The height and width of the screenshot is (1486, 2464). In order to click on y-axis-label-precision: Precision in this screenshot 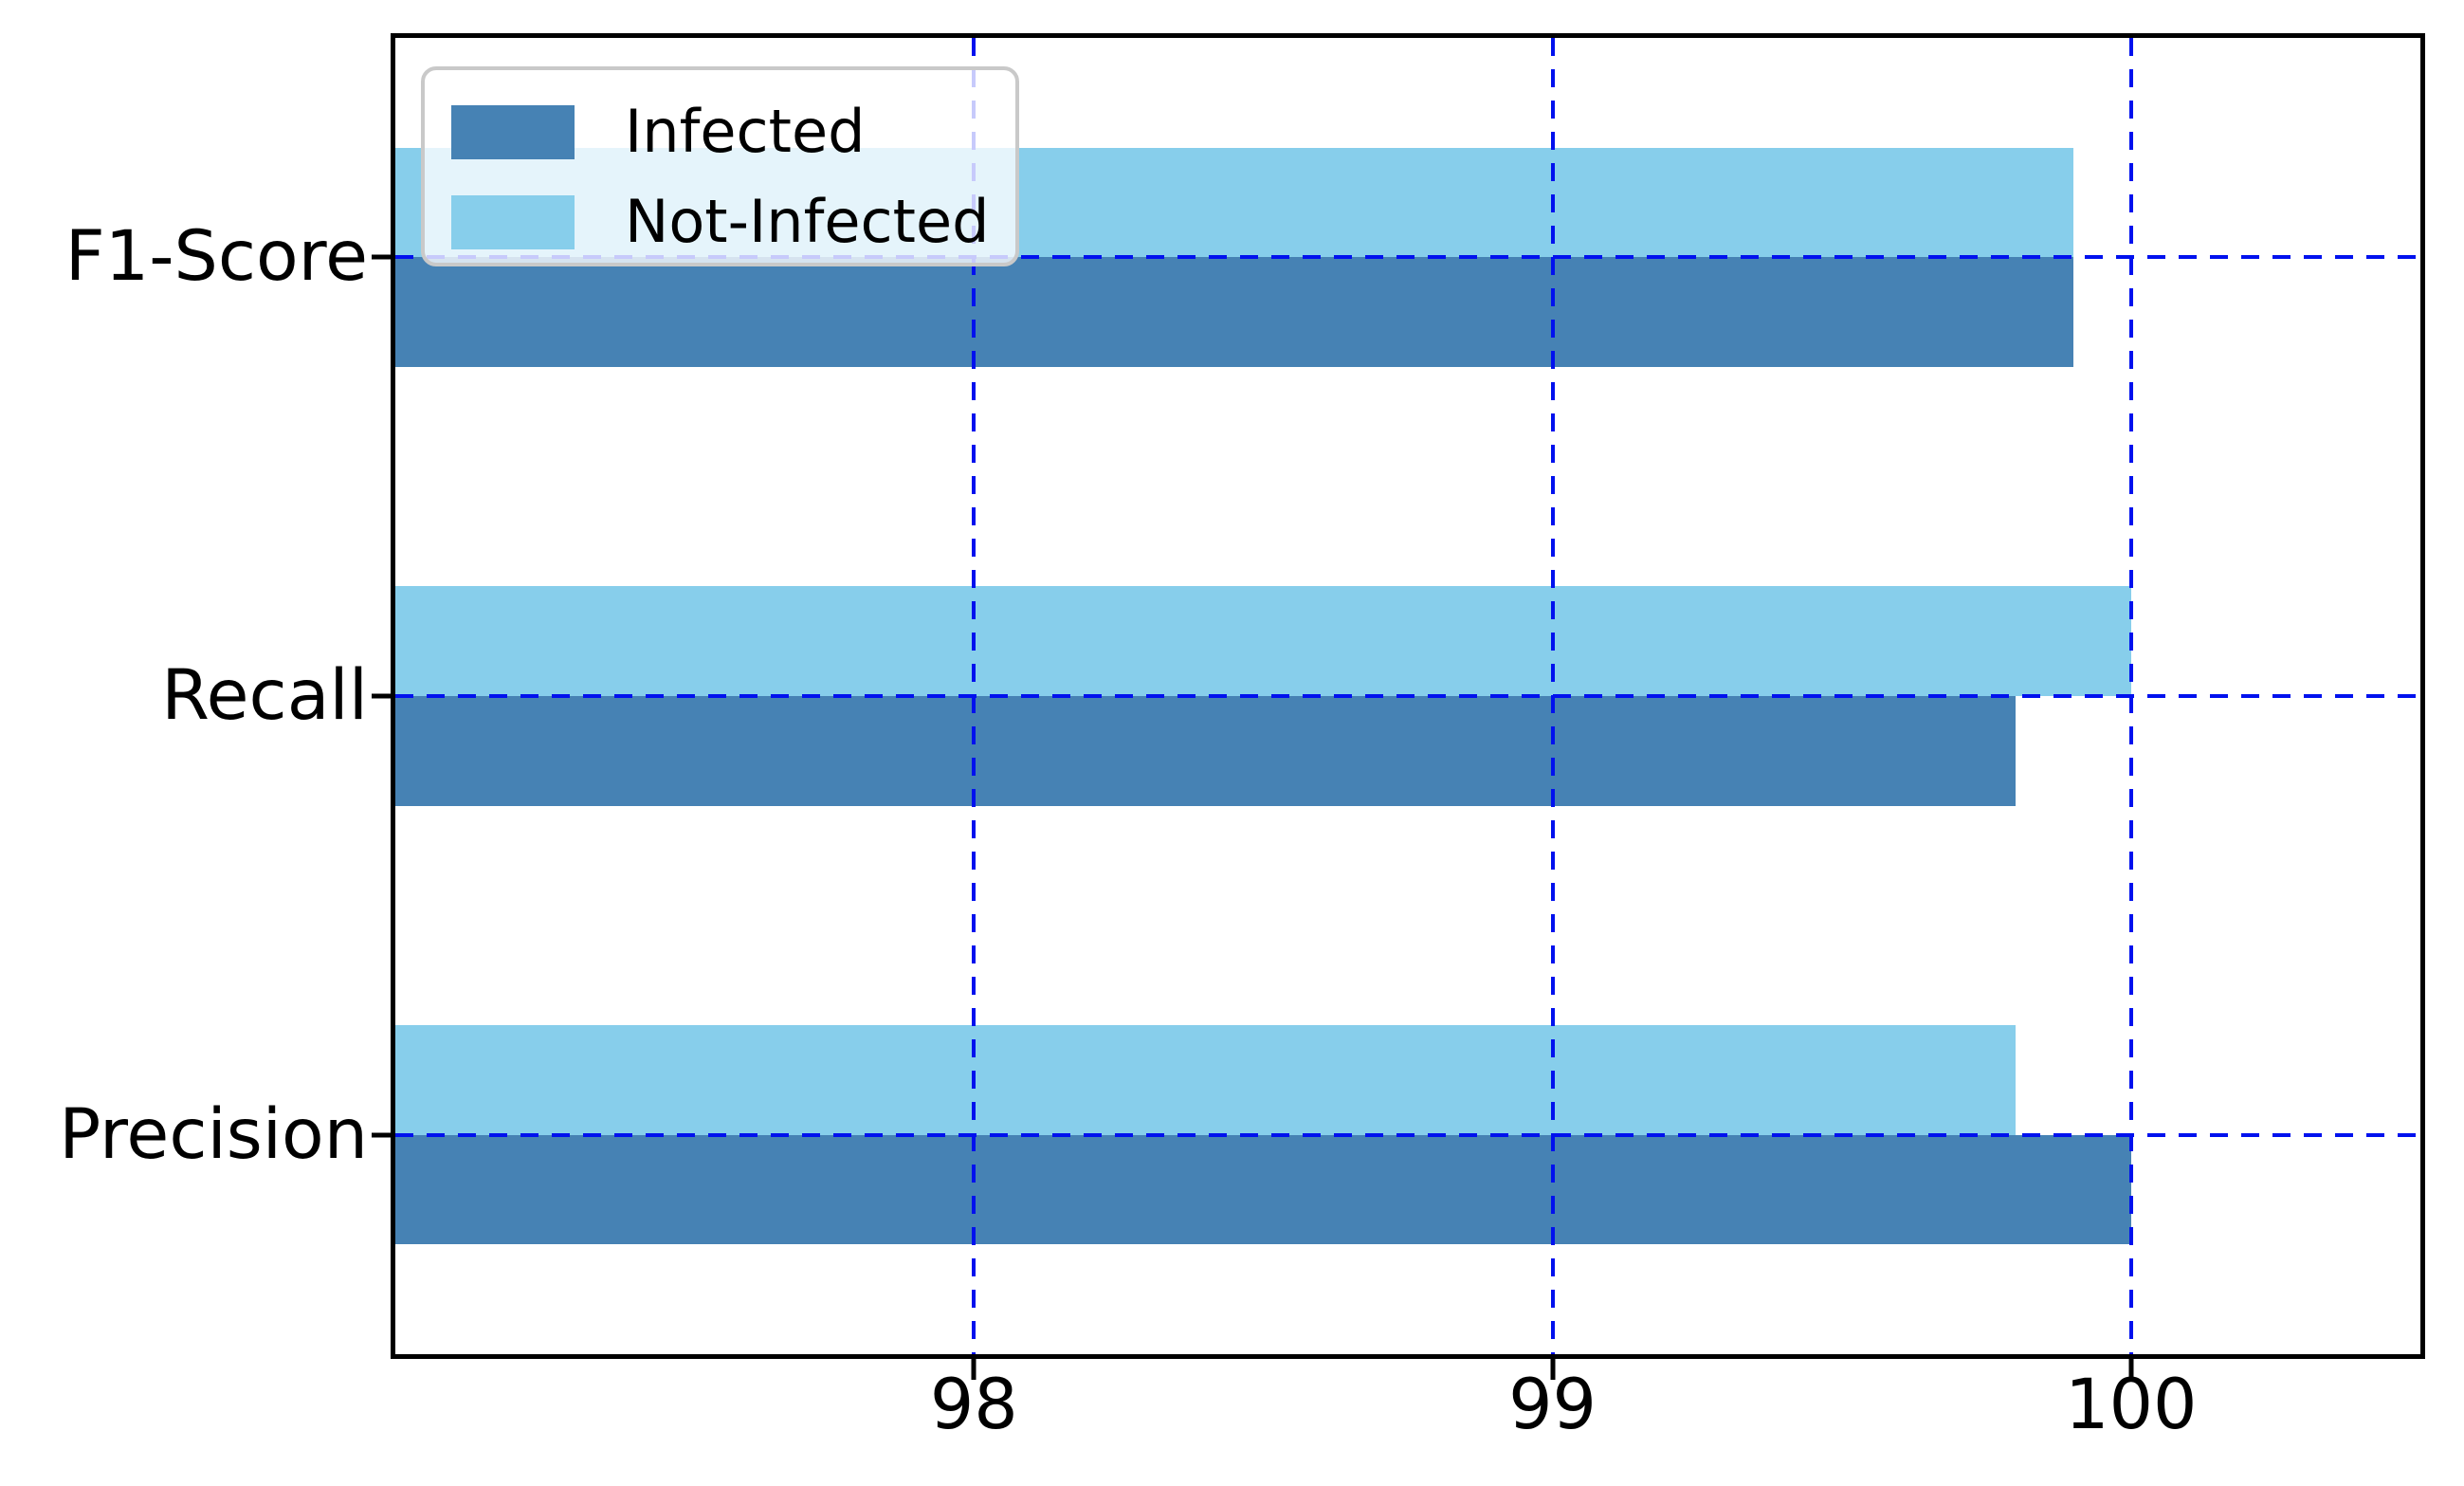, I will do `click(214, 1134)`.